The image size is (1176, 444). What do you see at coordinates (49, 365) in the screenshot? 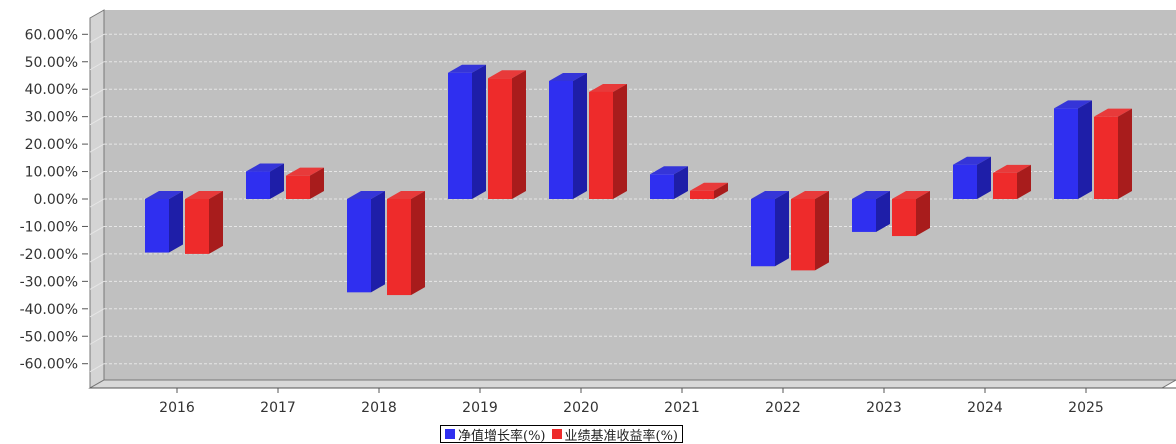
I see `y-tick-label: -60.00%` at bounding box center [49, 365].